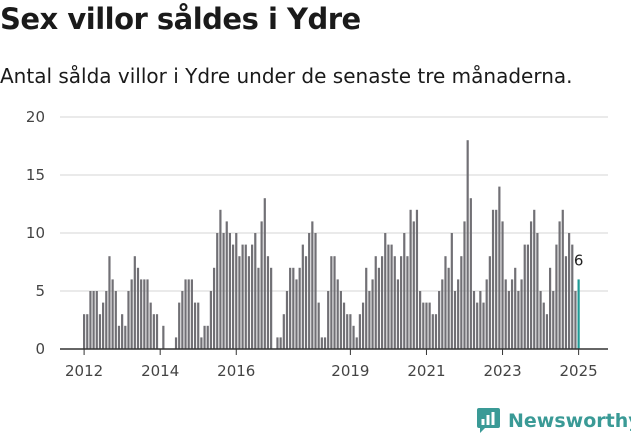 The image size is (631, 439). I want to click on x-tick-label: 2014, so click(160, 371).